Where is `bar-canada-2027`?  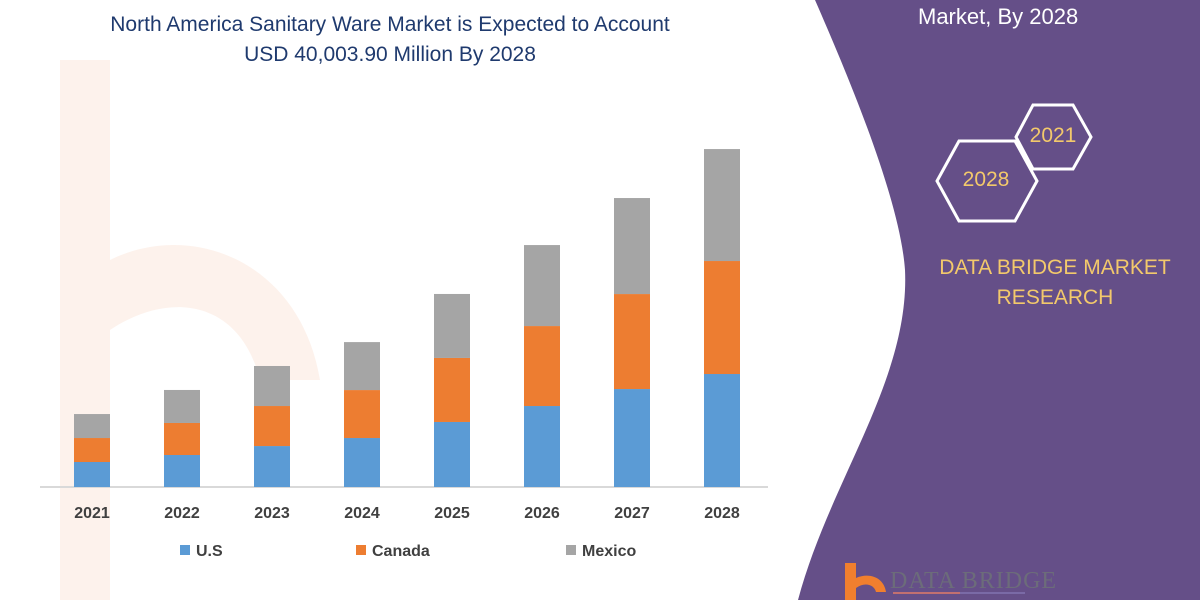 bar-canada-2027 is located at coordinates (632, 342).